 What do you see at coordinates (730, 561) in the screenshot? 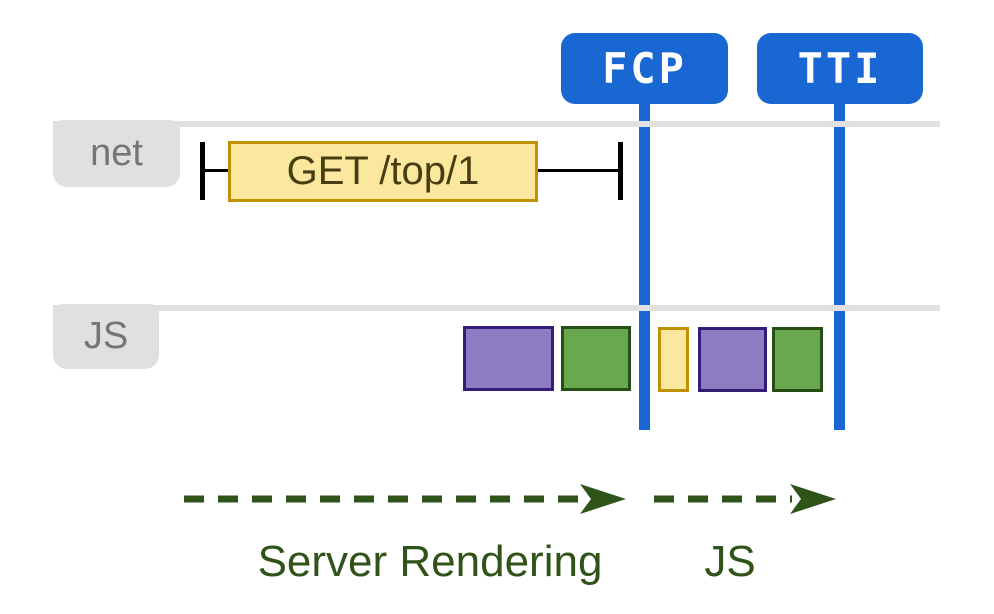
I see `js-phase-label: JS` at bounding box center [730, 561].